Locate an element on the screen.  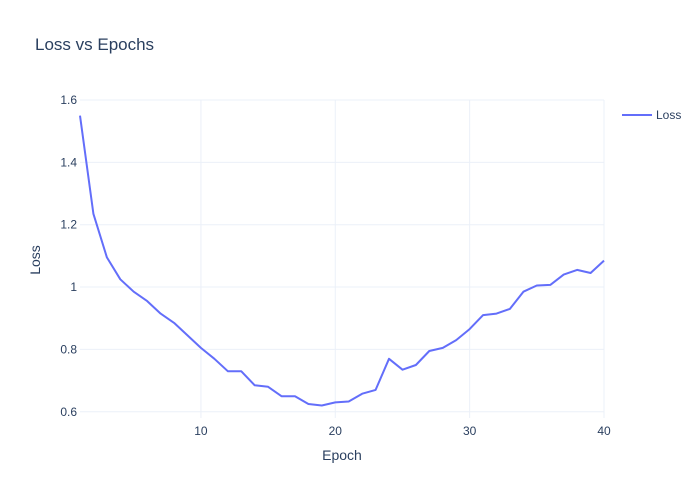
y-axis-label: Loss is located at coordinates (35, 260).